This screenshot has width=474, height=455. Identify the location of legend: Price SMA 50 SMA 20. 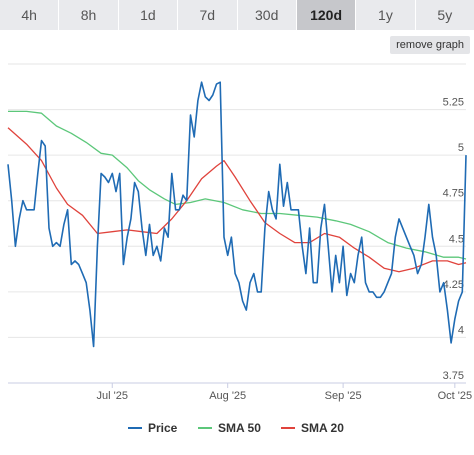
(236, 428).